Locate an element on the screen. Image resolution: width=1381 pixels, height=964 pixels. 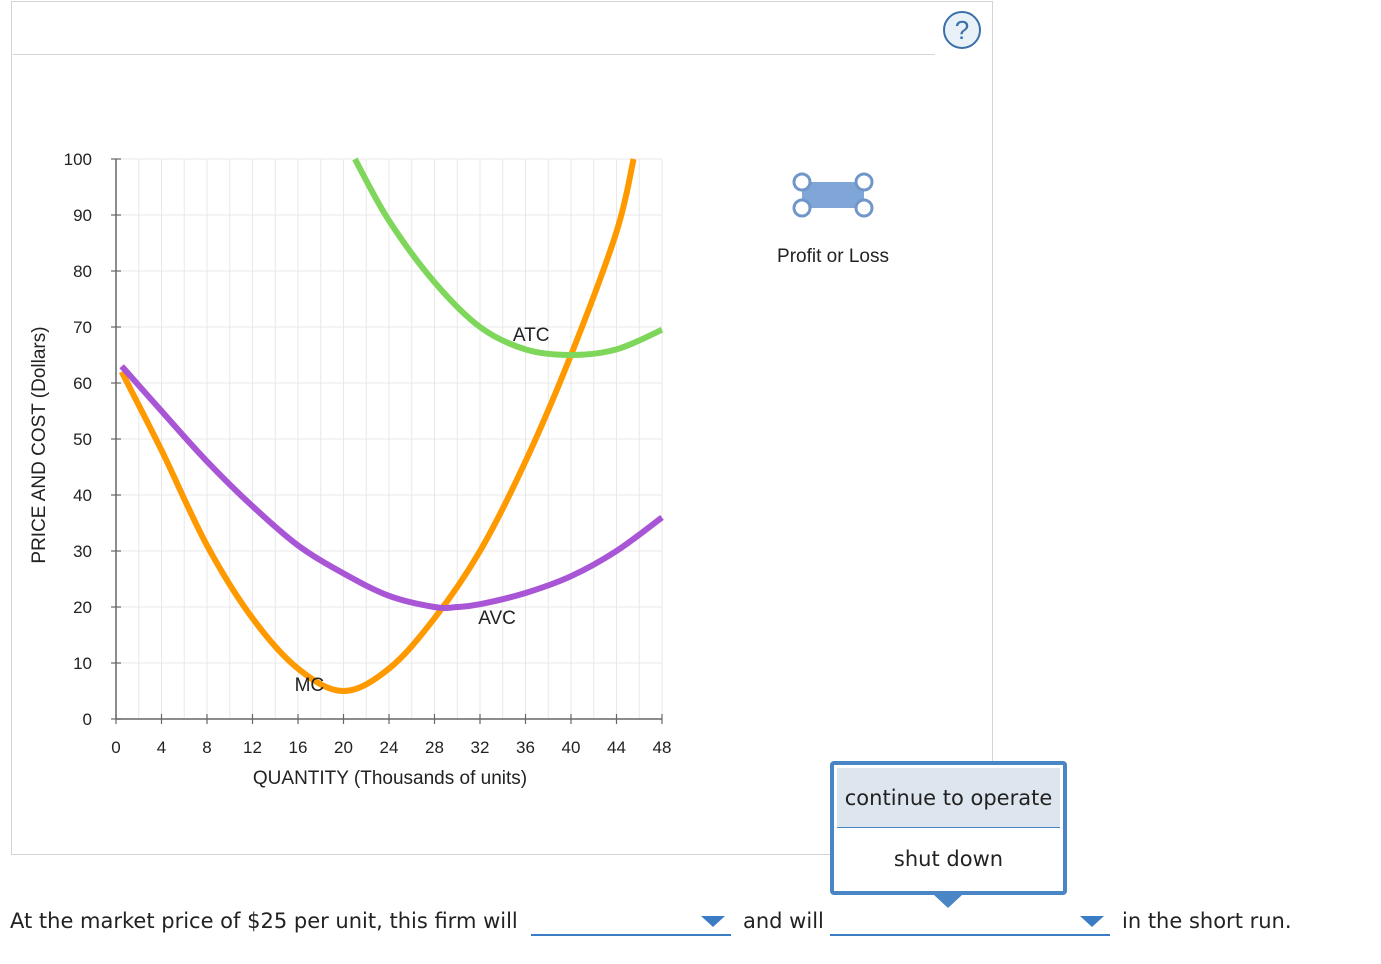
y-tick-label: 100 is located at coordinates (78, 159).